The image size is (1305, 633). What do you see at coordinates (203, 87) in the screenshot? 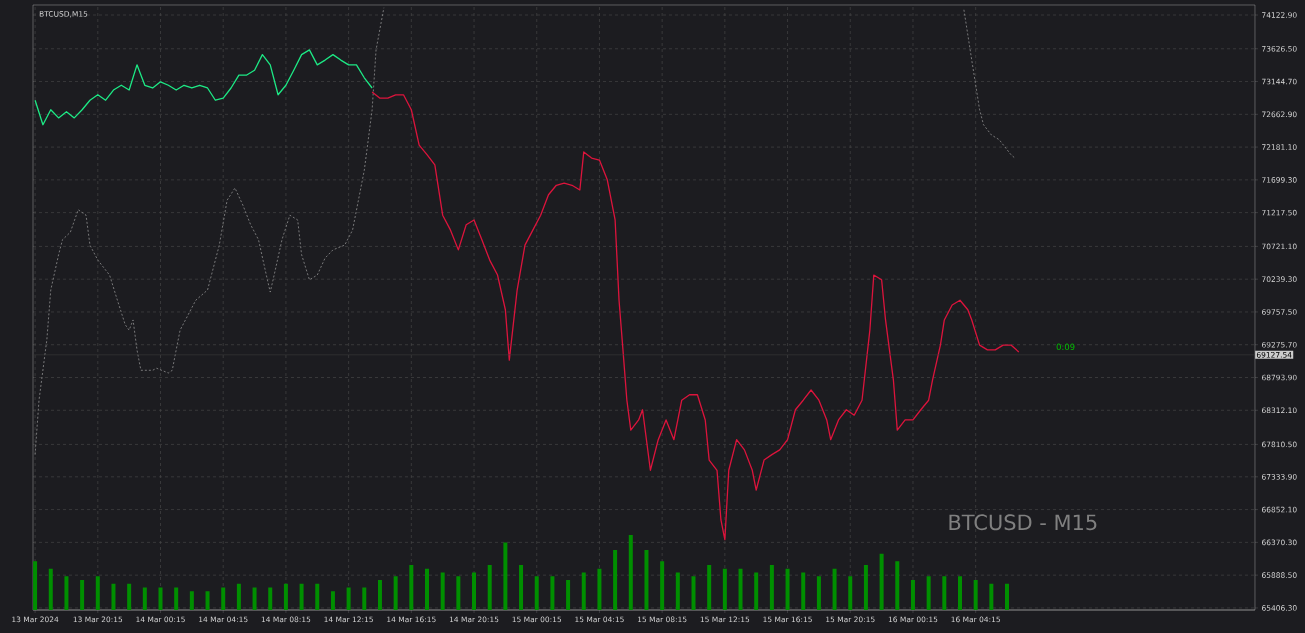
I see `line-series` at bounding box center [203, 87].